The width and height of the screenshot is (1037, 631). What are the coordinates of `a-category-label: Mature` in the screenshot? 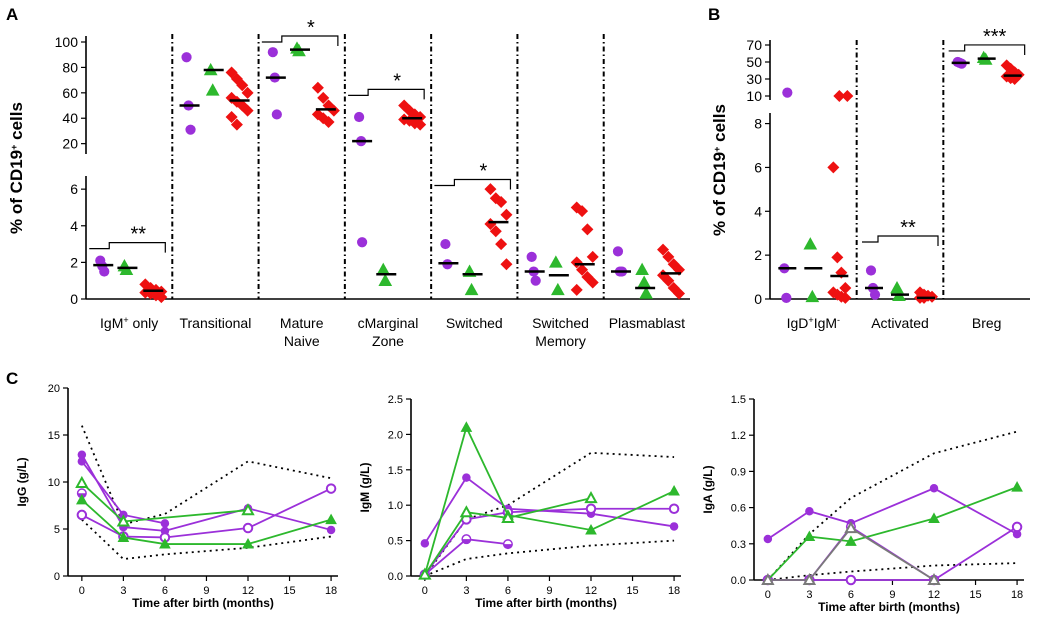 It's located at (302, 323).